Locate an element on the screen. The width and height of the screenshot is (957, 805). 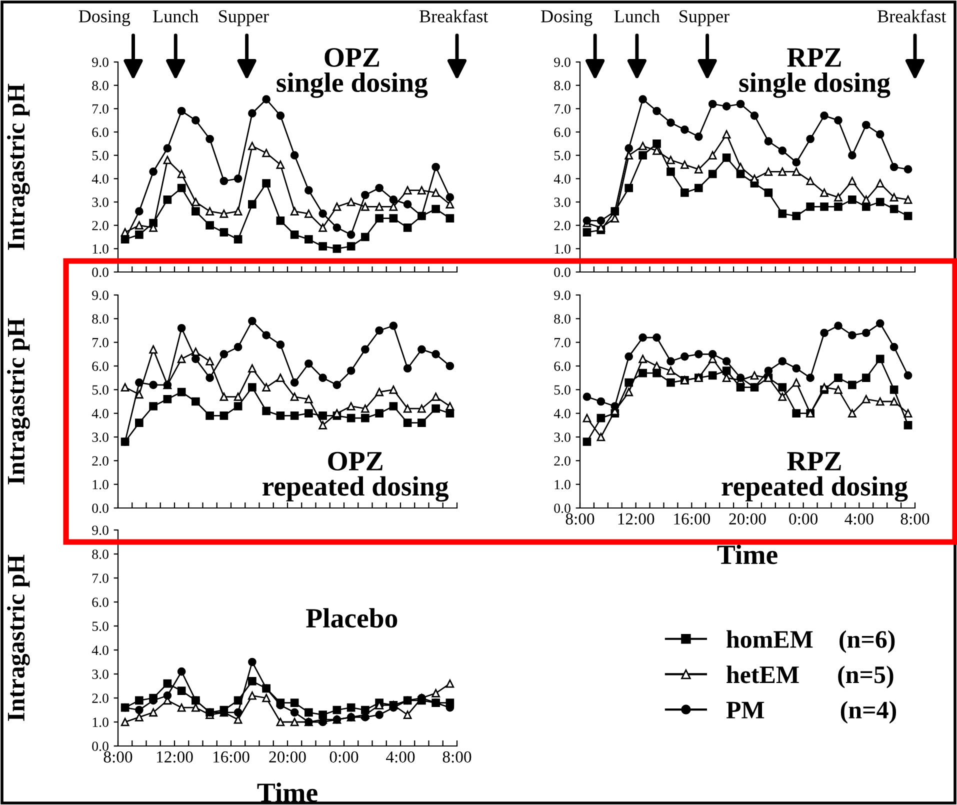
chart-title: RPZ single dosing is located at coordinates (814, 73).